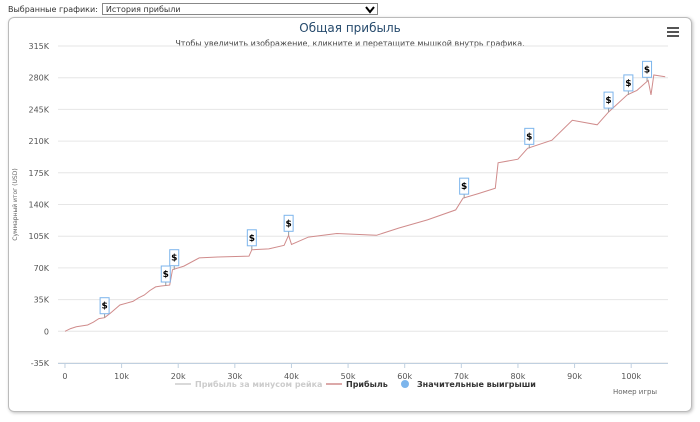  What do you see at coordinates (38, 46) in the screenshot?
I see `y-tick-label: 315K` at bounding box center [38, 46].